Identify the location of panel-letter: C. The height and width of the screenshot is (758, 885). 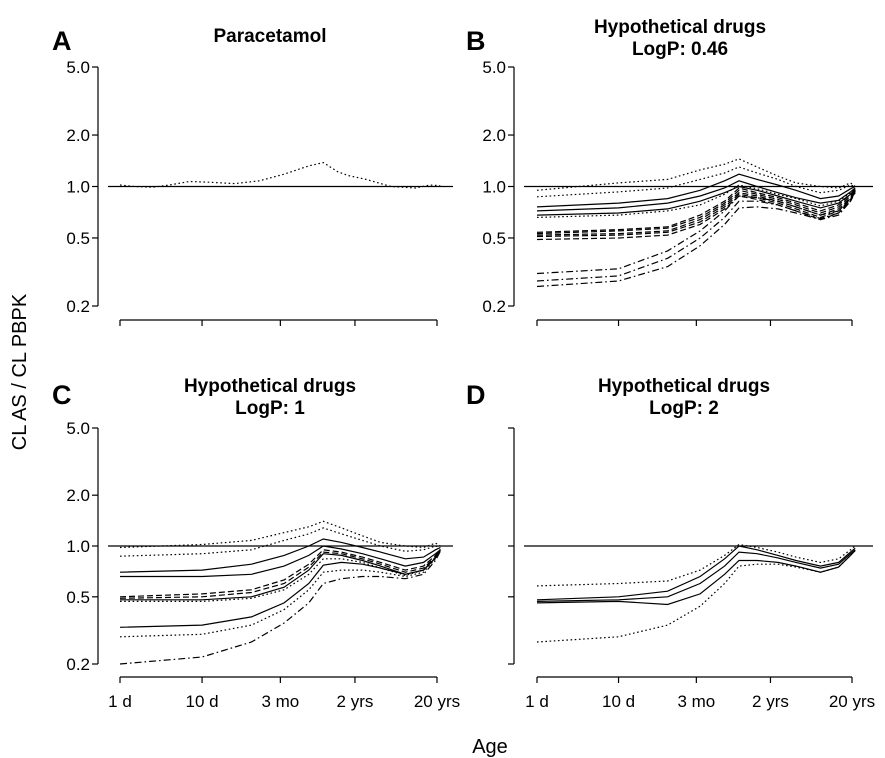
(62, 395).